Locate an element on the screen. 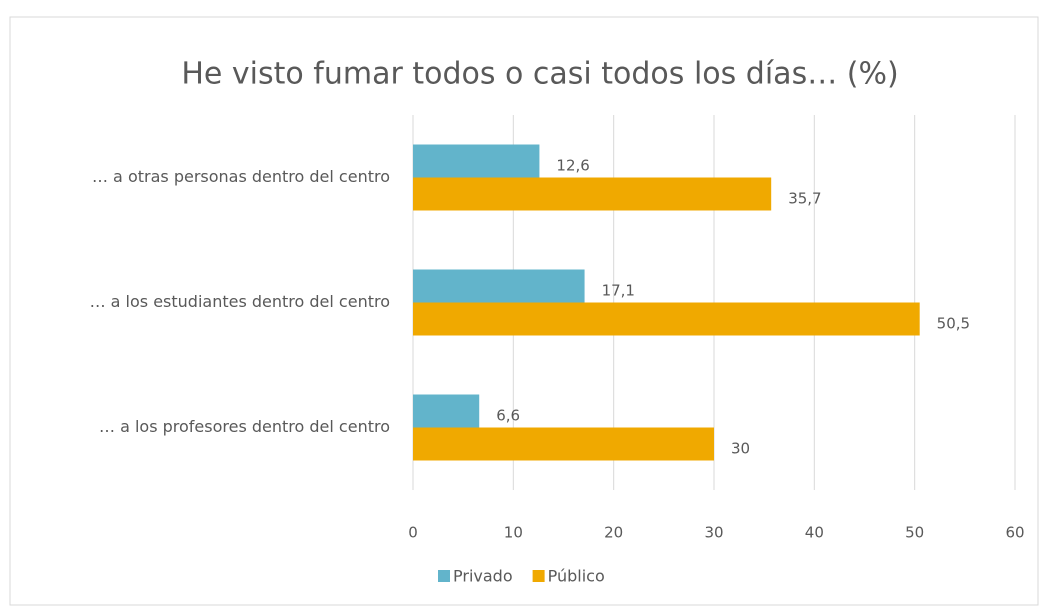 This screenshot has height=608, width=1042. x-tick-label: 0 is located at coordinates (413, 533).